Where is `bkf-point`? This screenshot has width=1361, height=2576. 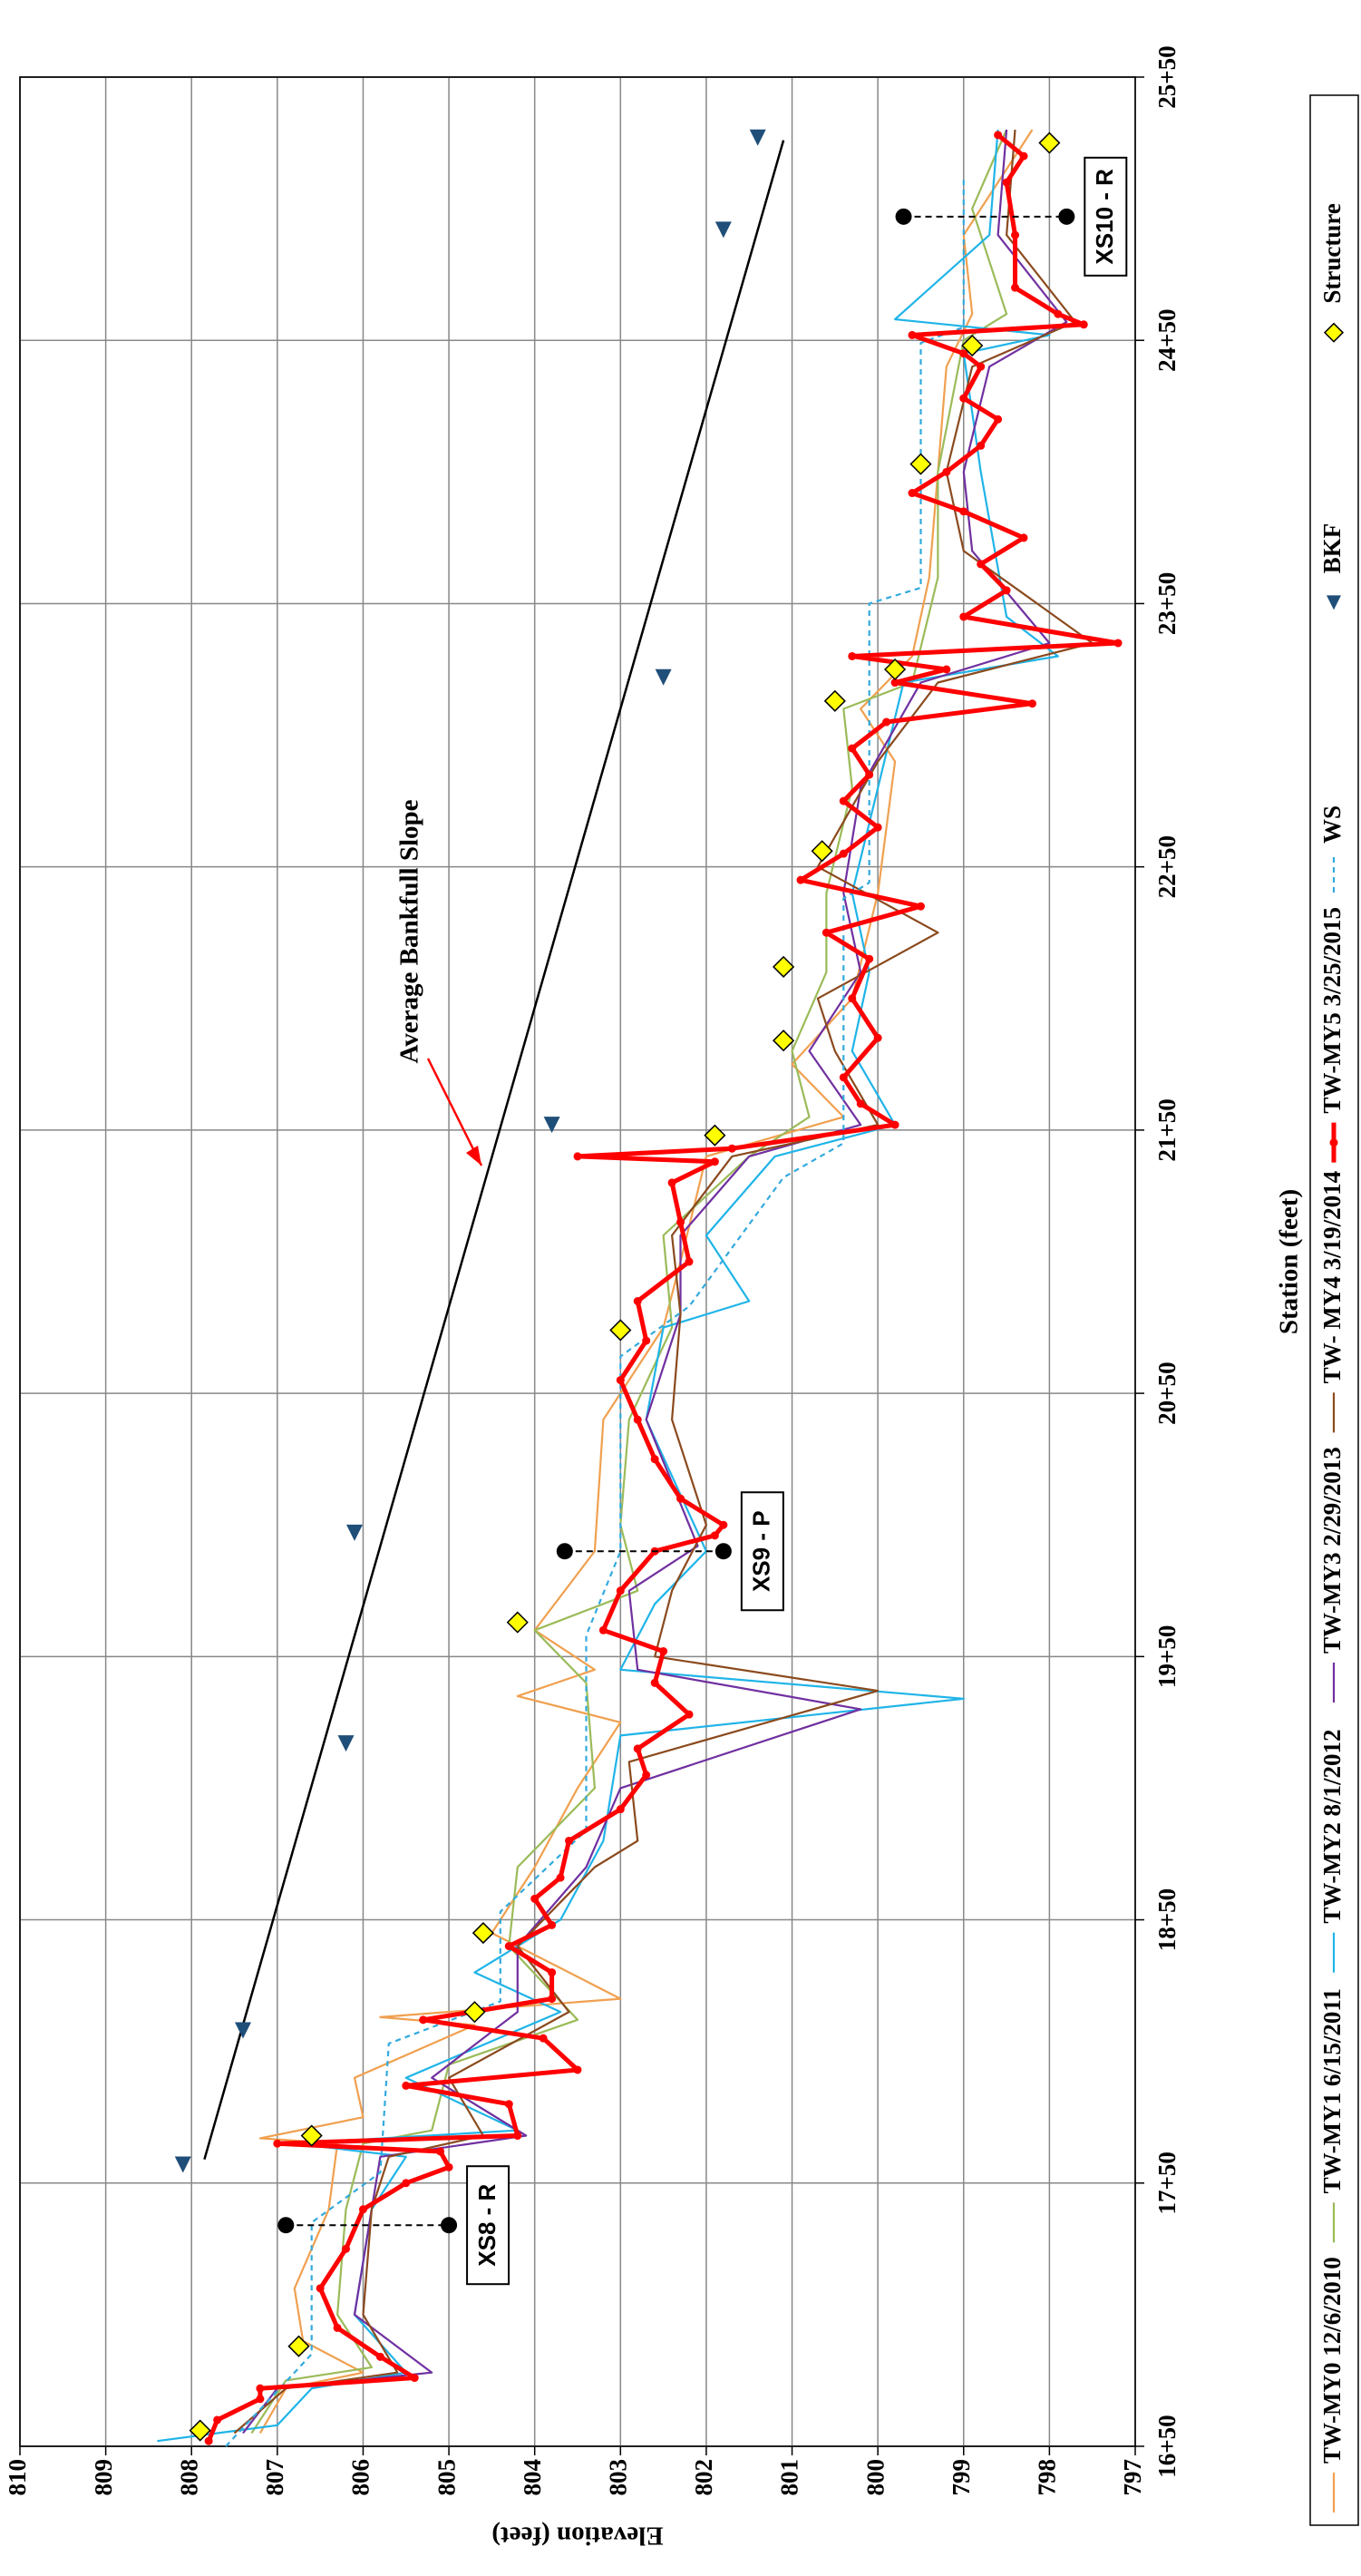
bkf-point is located at coordinates (346, 1743).